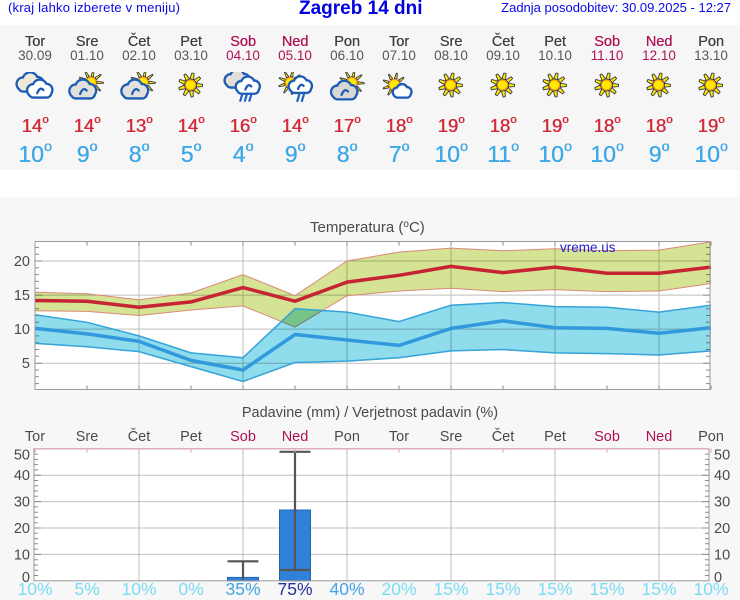  Describe the element at coordinates (588, 247) in the screenshot. I see `svg-text: vreme.us` at that location.